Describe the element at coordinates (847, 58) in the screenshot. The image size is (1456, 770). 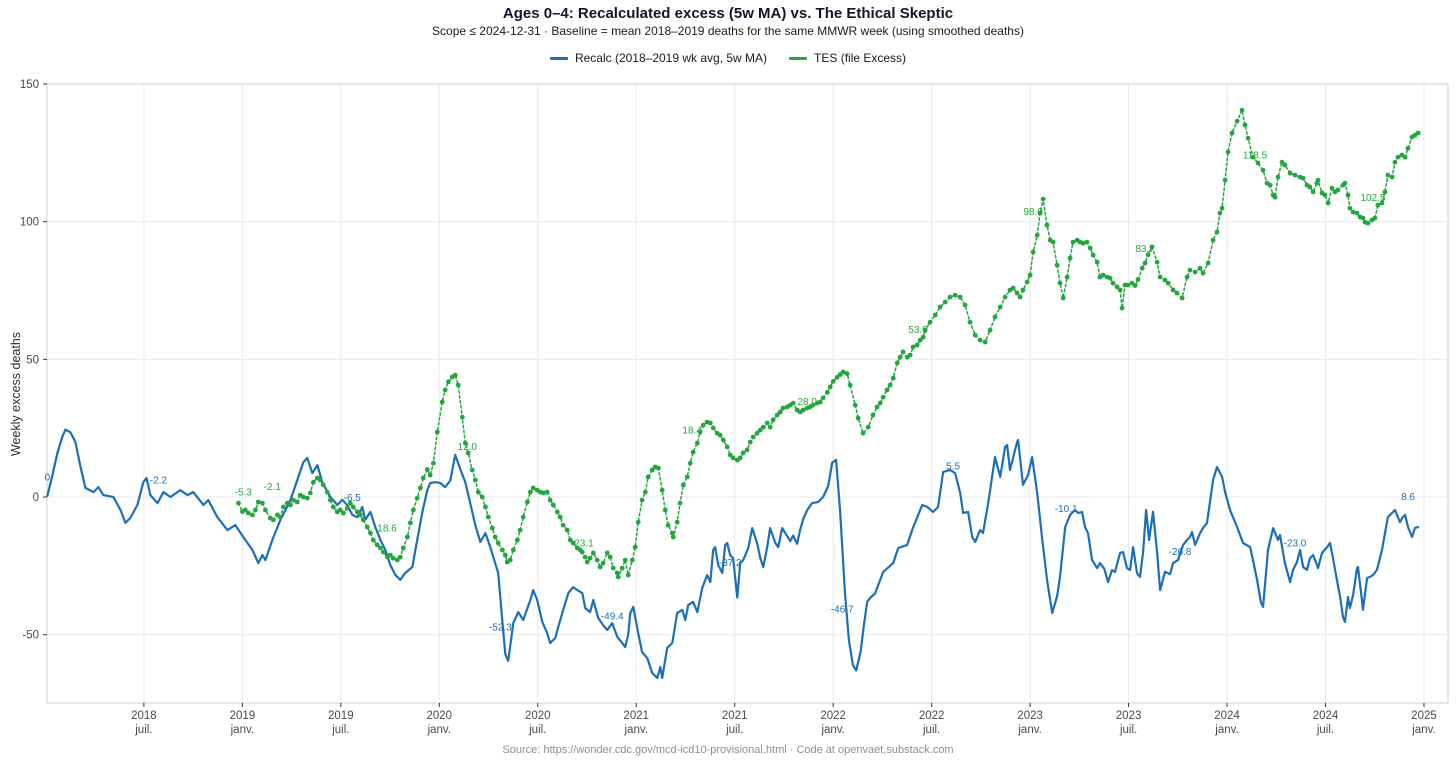
I see `legend-item-tes: TES (file Excess)` at that location.